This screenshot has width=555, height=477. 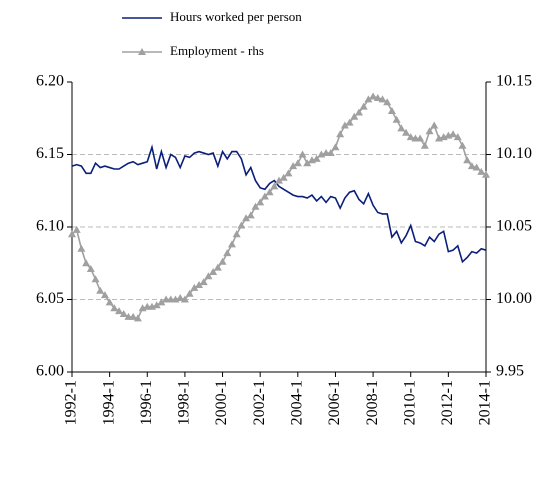 I want to click on legend-label: Hours worked per person, so click(x=236, y=16).